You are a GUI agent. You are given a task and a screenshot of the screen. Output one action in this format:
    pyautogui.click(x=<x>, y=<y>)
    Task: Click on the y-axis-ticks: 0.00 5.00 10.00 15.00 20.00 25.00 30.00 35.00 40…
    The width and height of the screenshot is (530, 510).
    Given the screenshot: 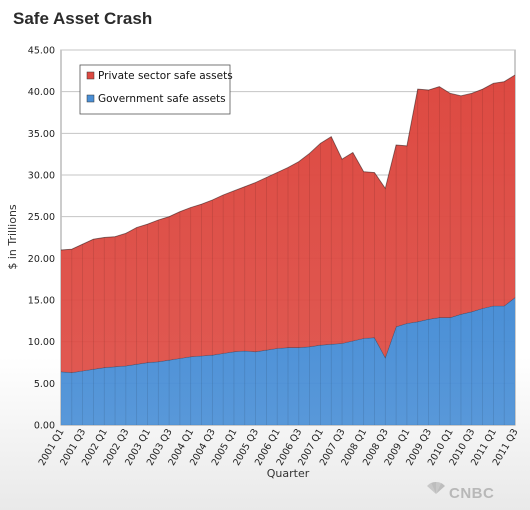 What is the action you would take?
    pyautogui.click(x=41, y=239)
    